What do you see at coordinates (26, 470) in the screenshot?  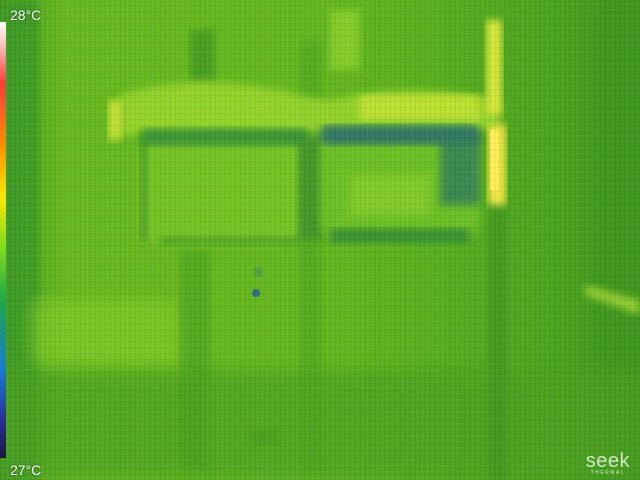 I see `min-temperature-label: 27°C` at bounding box center [26, 470].